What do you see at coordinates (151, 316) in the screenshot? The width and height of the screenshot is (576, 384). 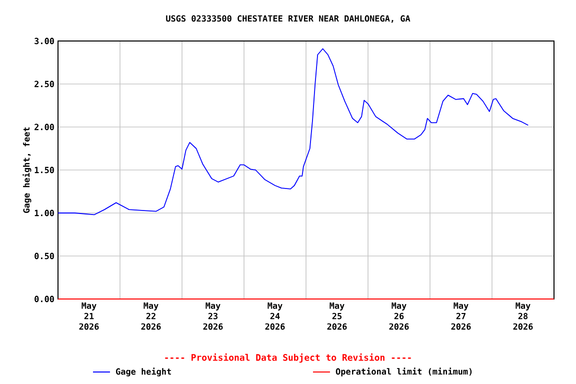 I see `x-tick-label: May 22 2026` at bounding box center [151, 316].